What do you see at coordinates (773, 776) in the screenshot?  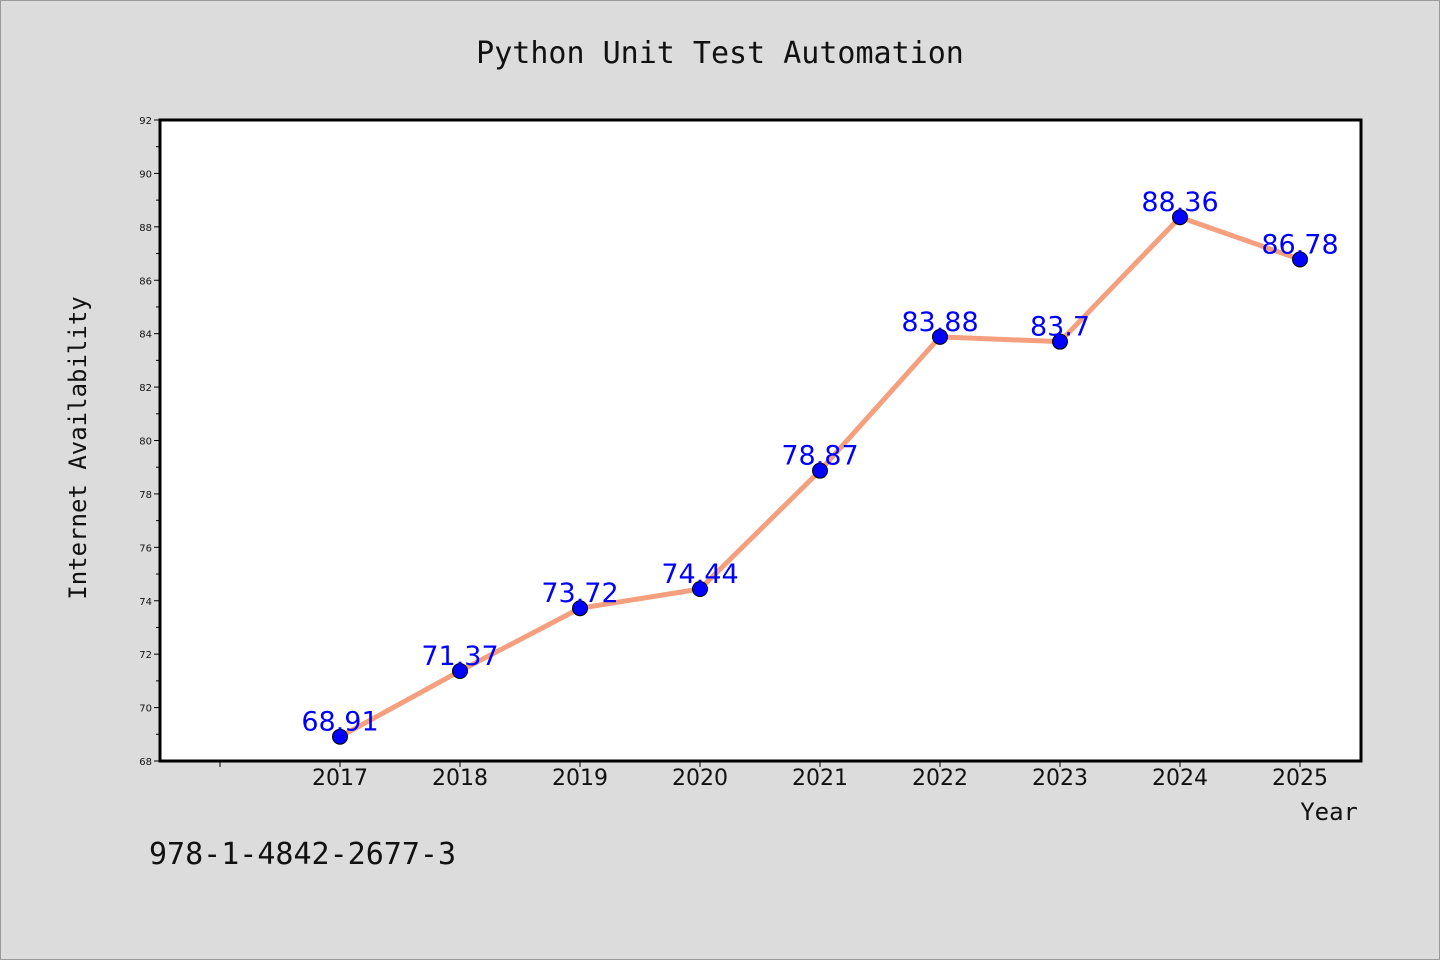 I see `x-axis: 2017 2018 2019 2020 2021 2022 2023 2024 2025` at bounding box center [773, 776].